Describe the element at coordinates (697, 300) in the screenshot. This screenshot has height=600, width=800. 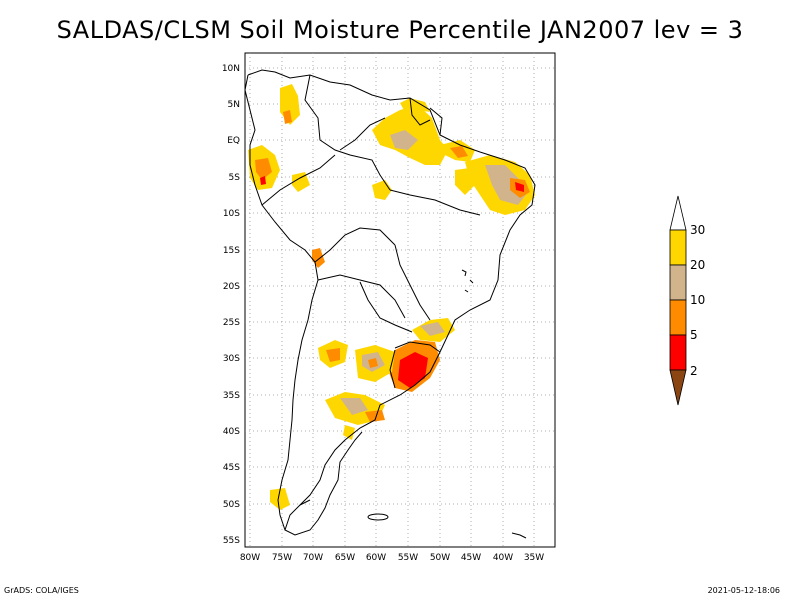
I see `colorbar-label: 10` at that location.